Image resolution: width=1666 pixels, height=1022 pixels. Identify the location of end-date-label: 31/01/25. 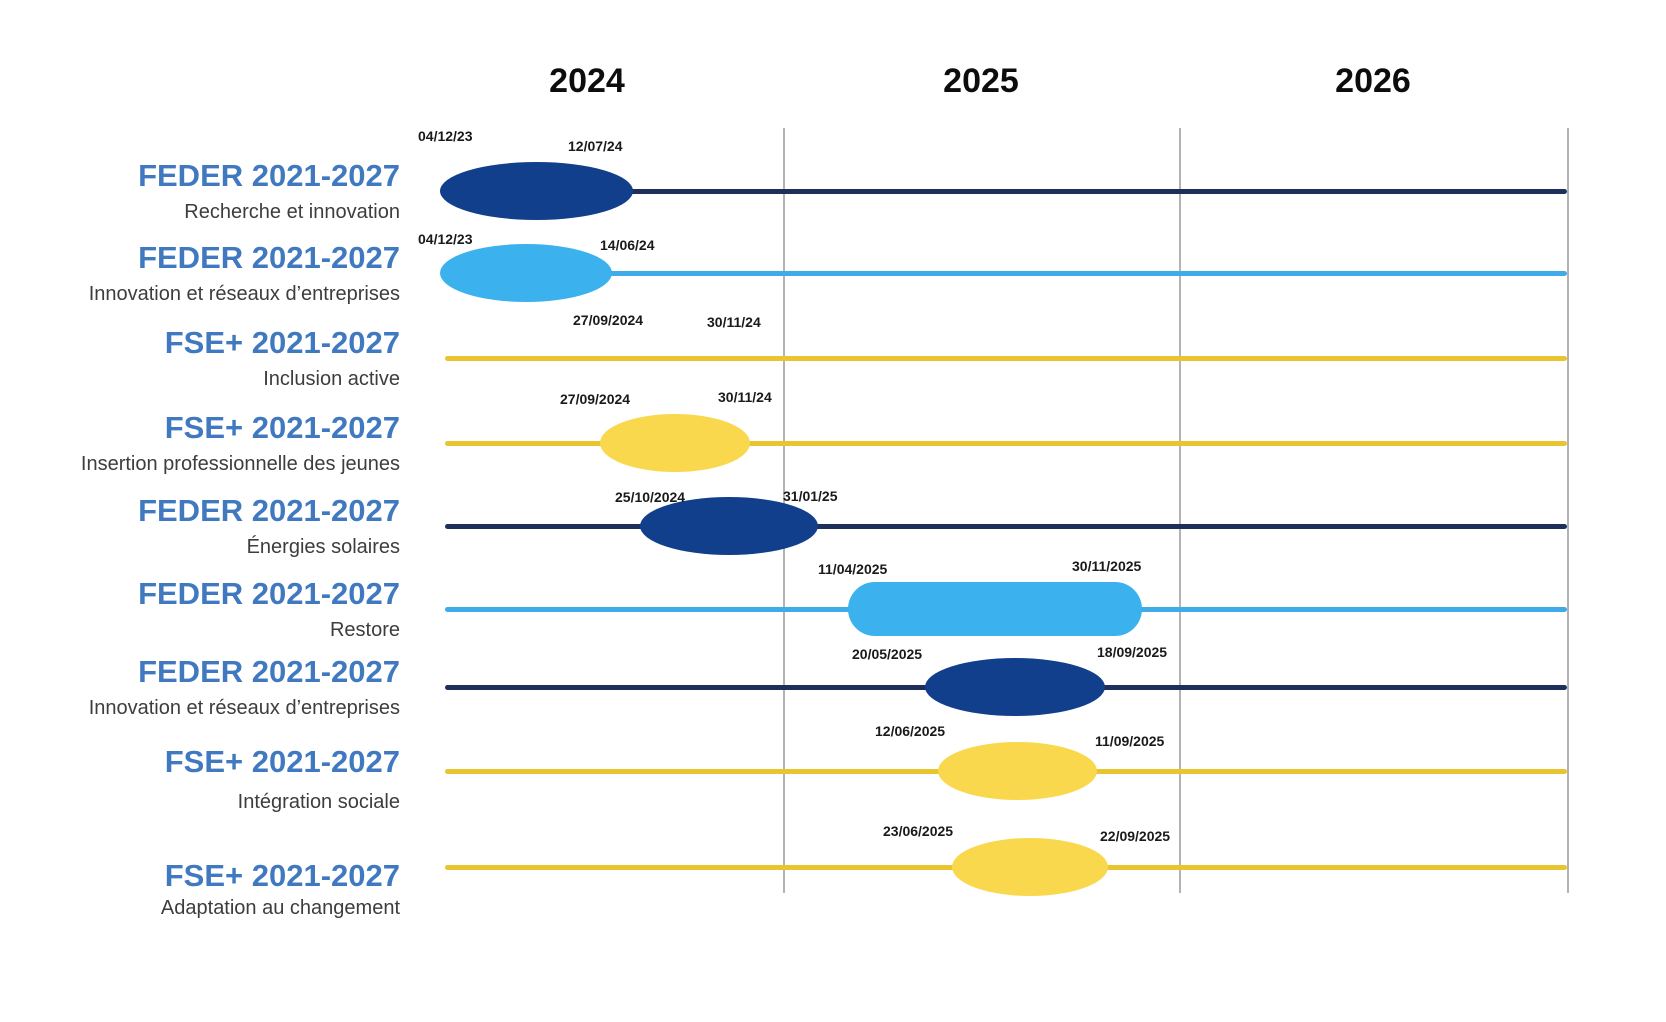
(810, 496).